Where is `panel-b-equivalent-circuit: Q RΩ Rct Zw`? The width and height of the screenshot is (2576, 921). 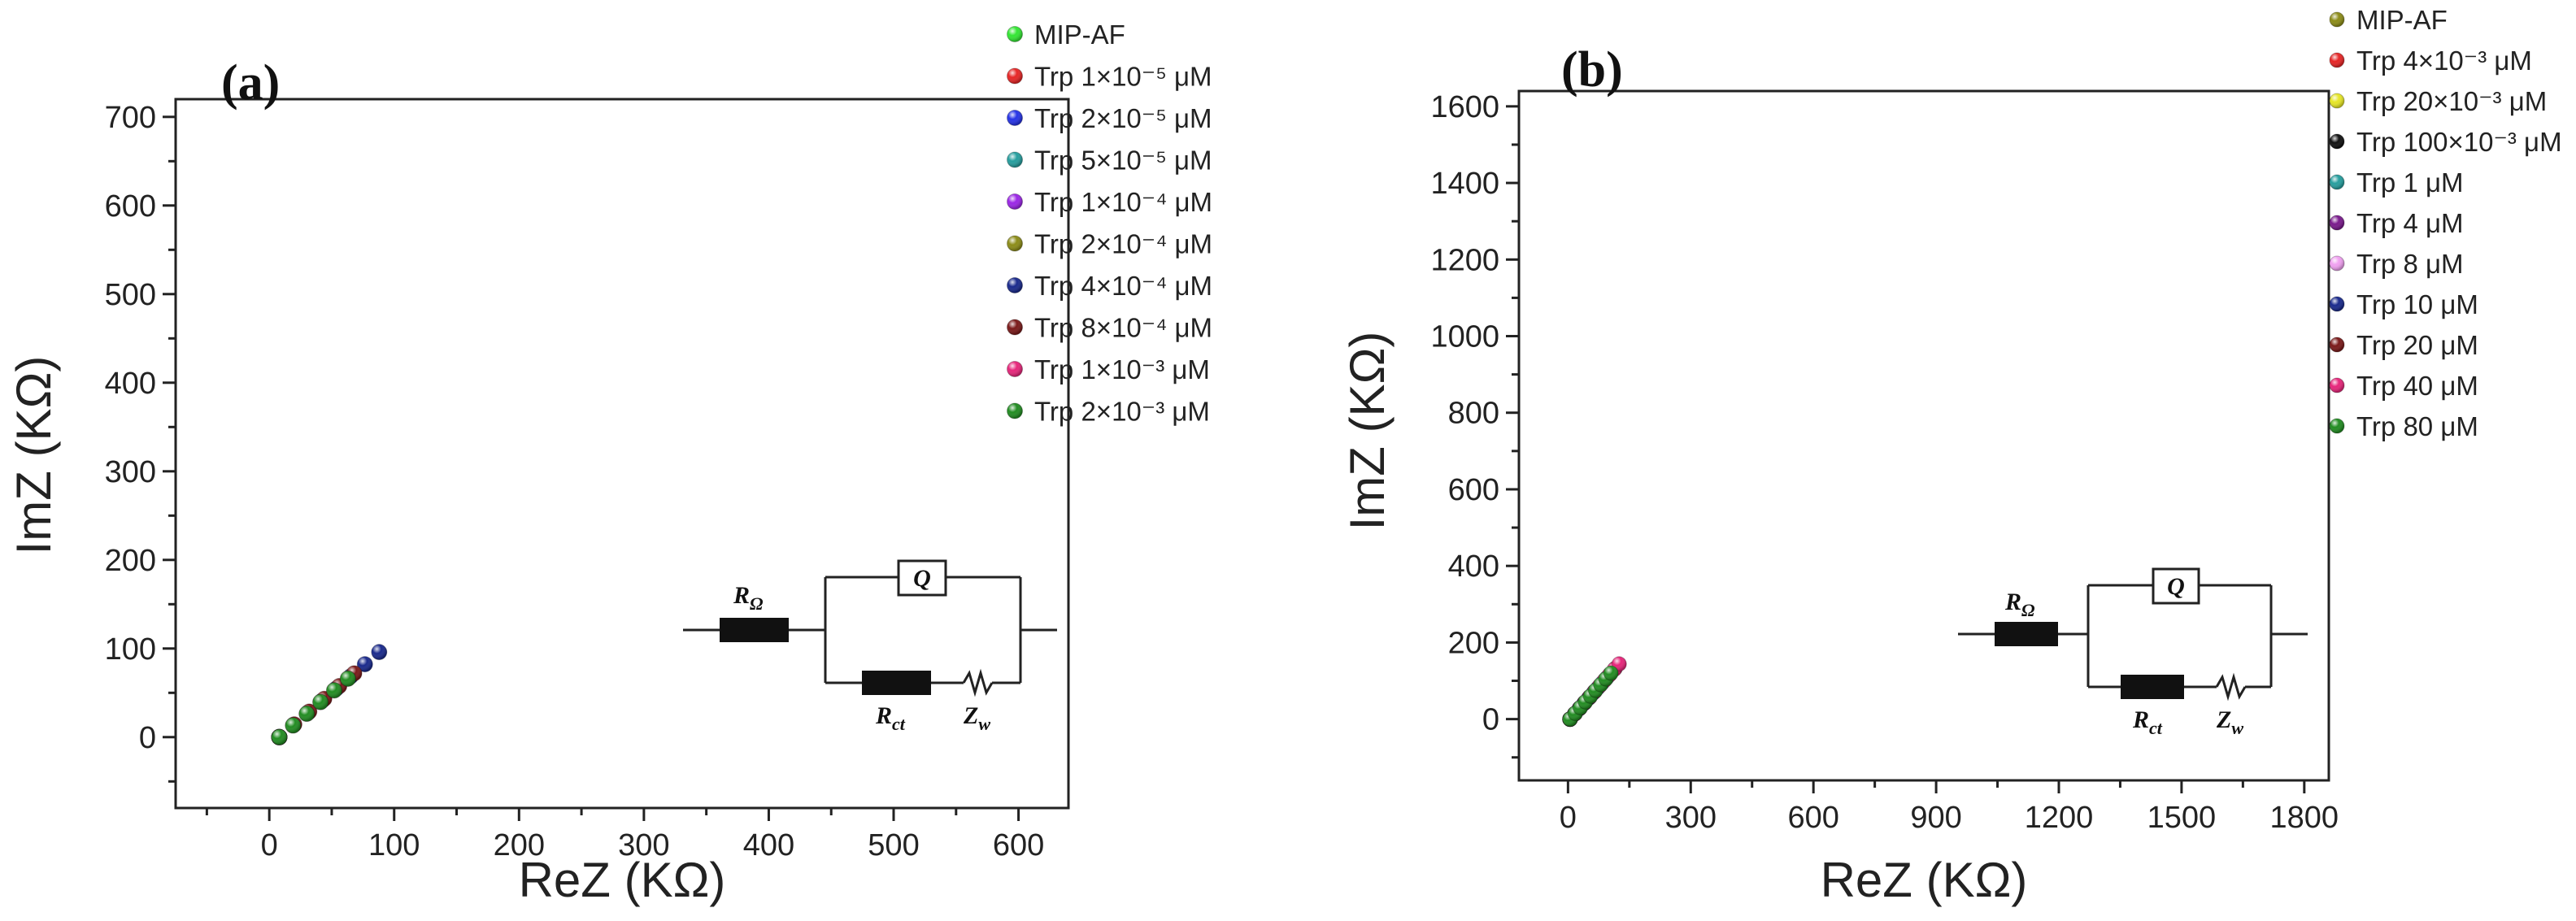 panel-b-equivalent-circuit: Q RΩ Rct Zw is located at coordinates (2133, 652).